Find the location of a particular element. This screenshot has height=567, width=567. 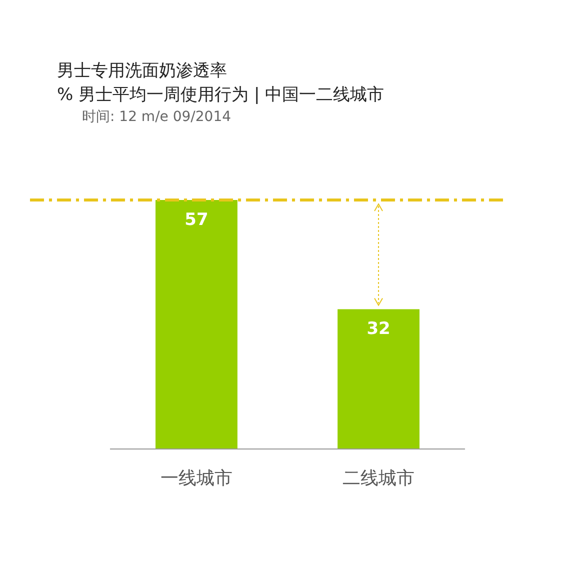

chart-title: 男士专用洗面奶渗透率 is located at coordinates (142, 71).